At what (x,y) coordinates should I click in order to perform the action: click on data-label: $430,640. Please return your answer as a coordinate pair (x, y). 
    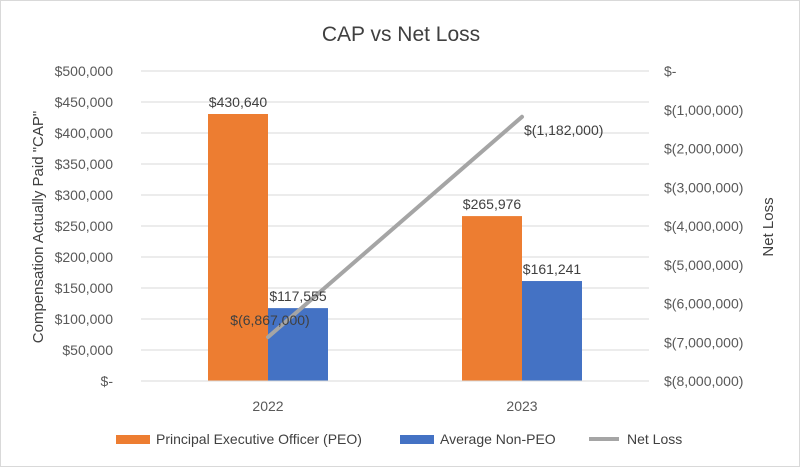
    Looking at the image, I should click on (238, 102).